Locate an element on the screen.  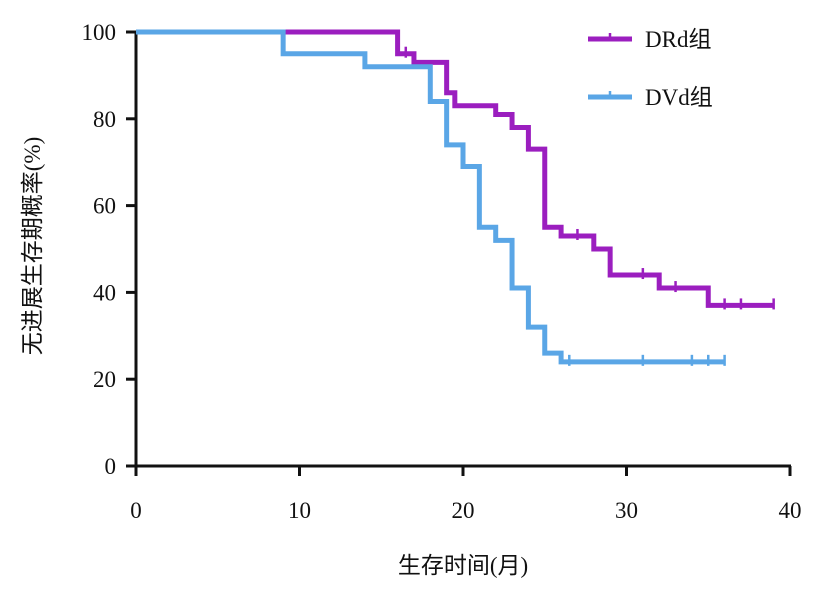
y-tick-label: 20 is located at coordinates (104, 379).